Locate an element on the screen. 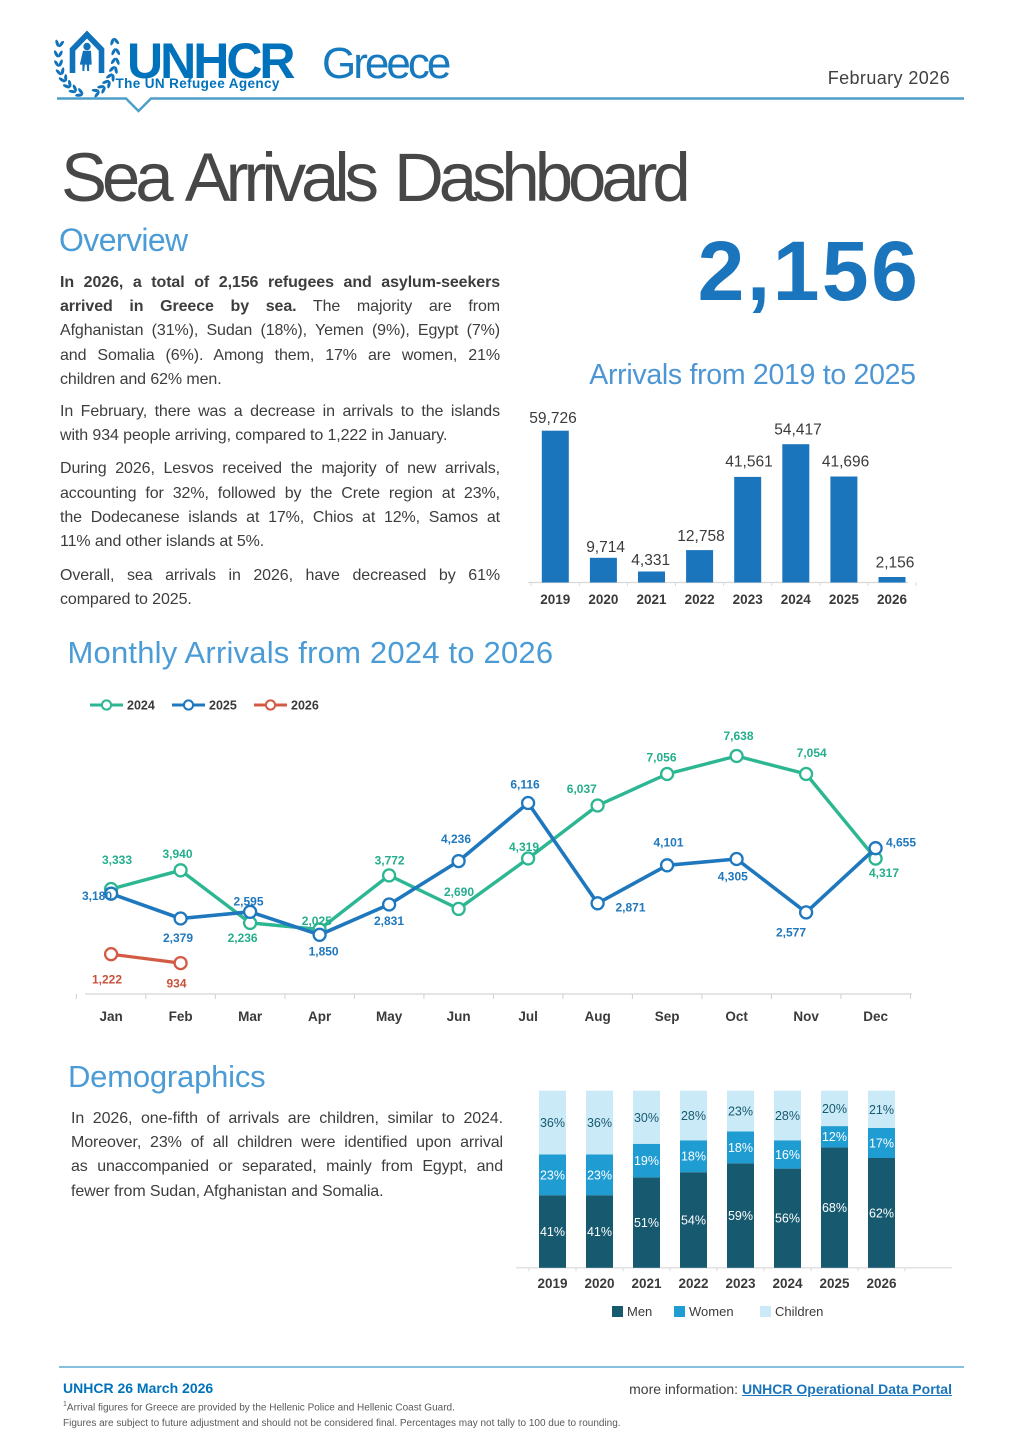 The width and height of the screenshot is (1024, 1449). svg-text: Jul is located at coordinates (528, 1016).